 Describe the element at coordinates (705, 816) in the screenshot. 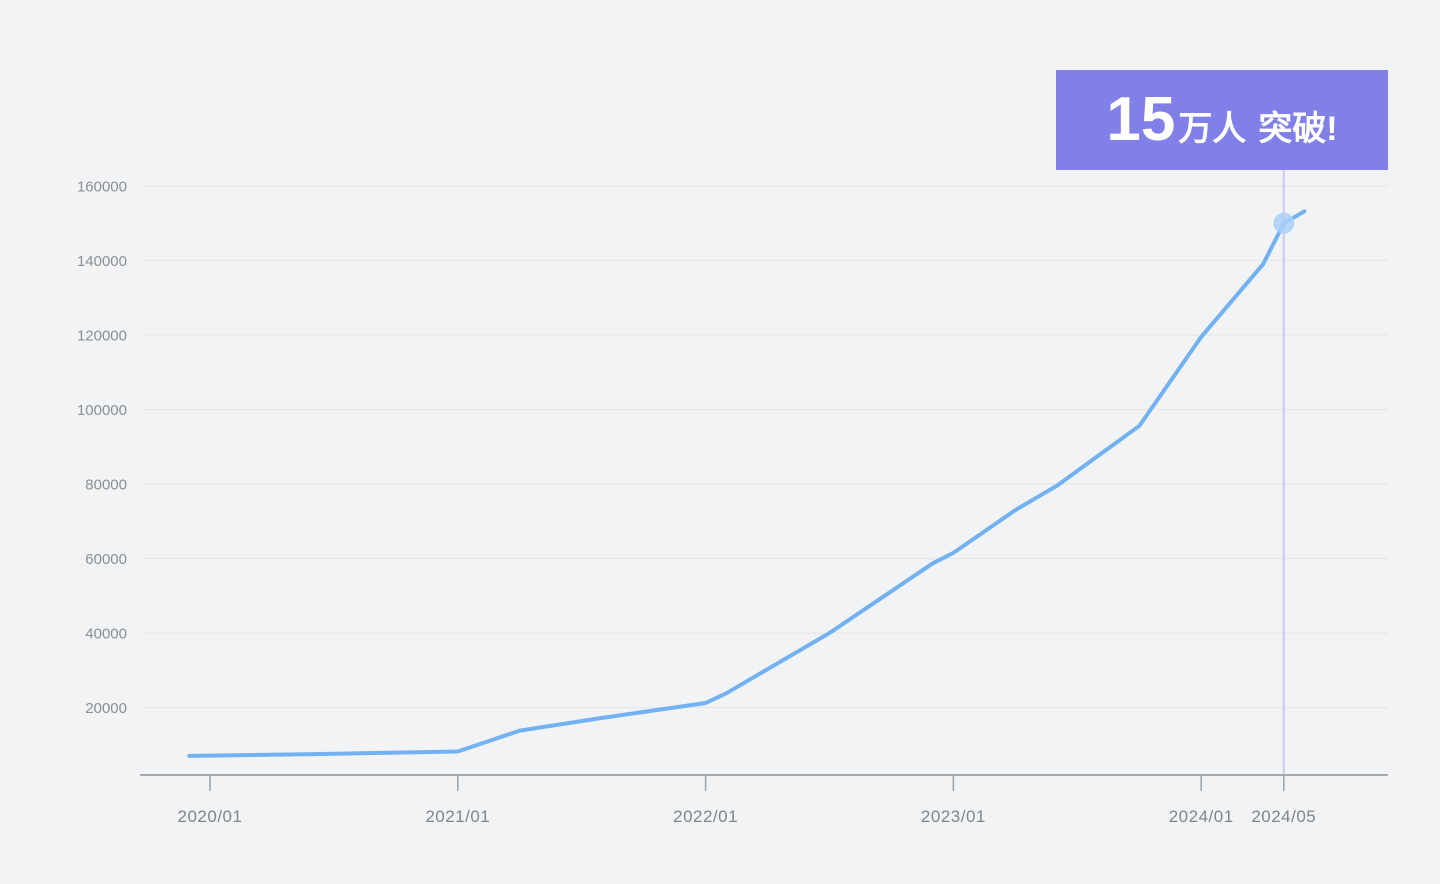

I see `x-axis-label: 2022/01` at that location.